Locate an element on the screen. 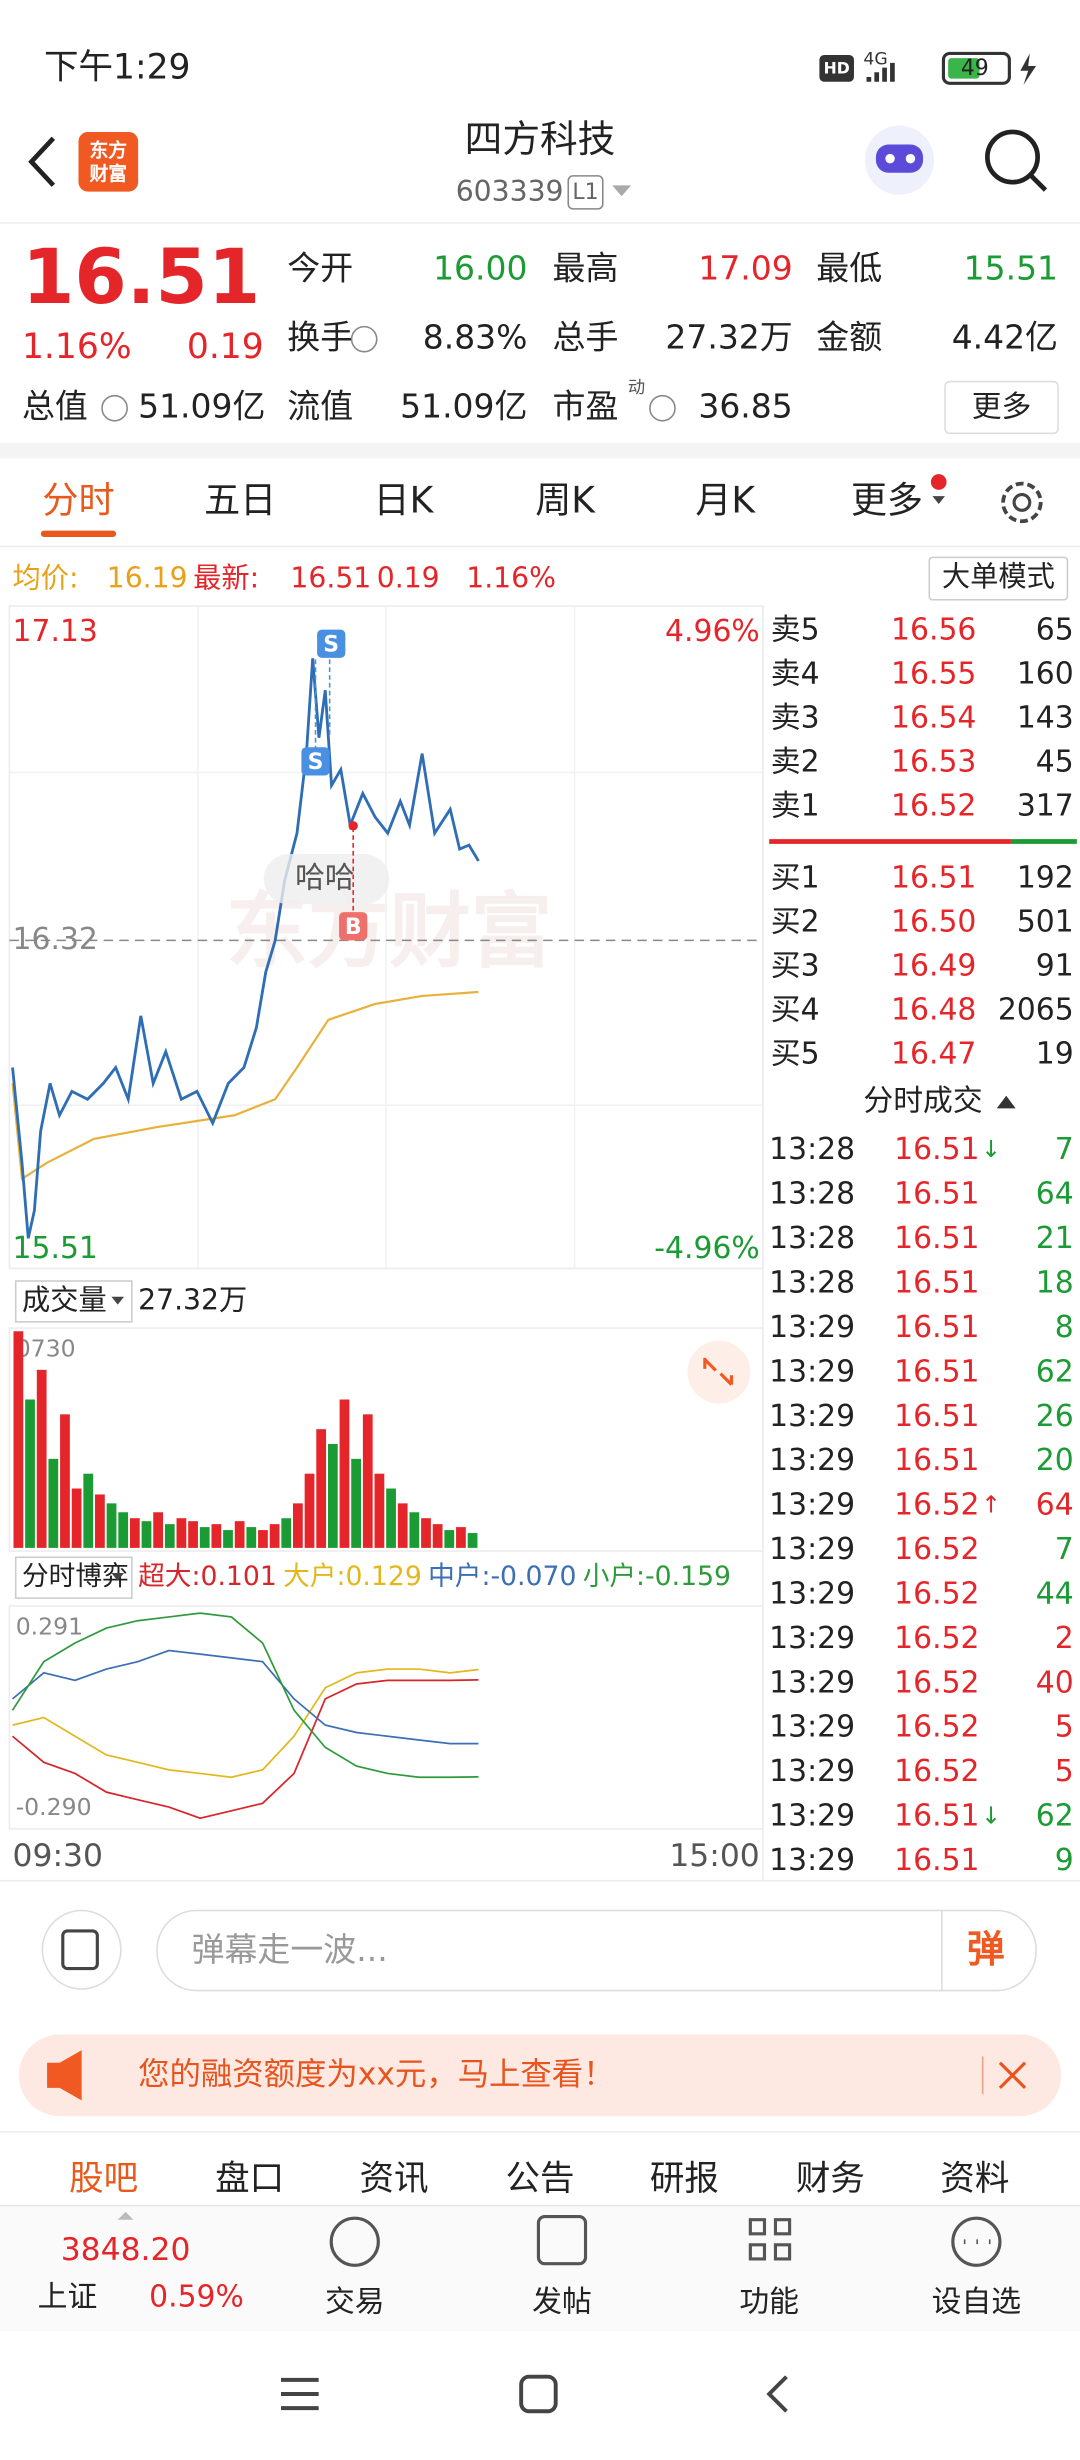 The width and height of the screenshot is (1080, 2460). field-value: 4.42亿 is located at coordinates (1005, 337).